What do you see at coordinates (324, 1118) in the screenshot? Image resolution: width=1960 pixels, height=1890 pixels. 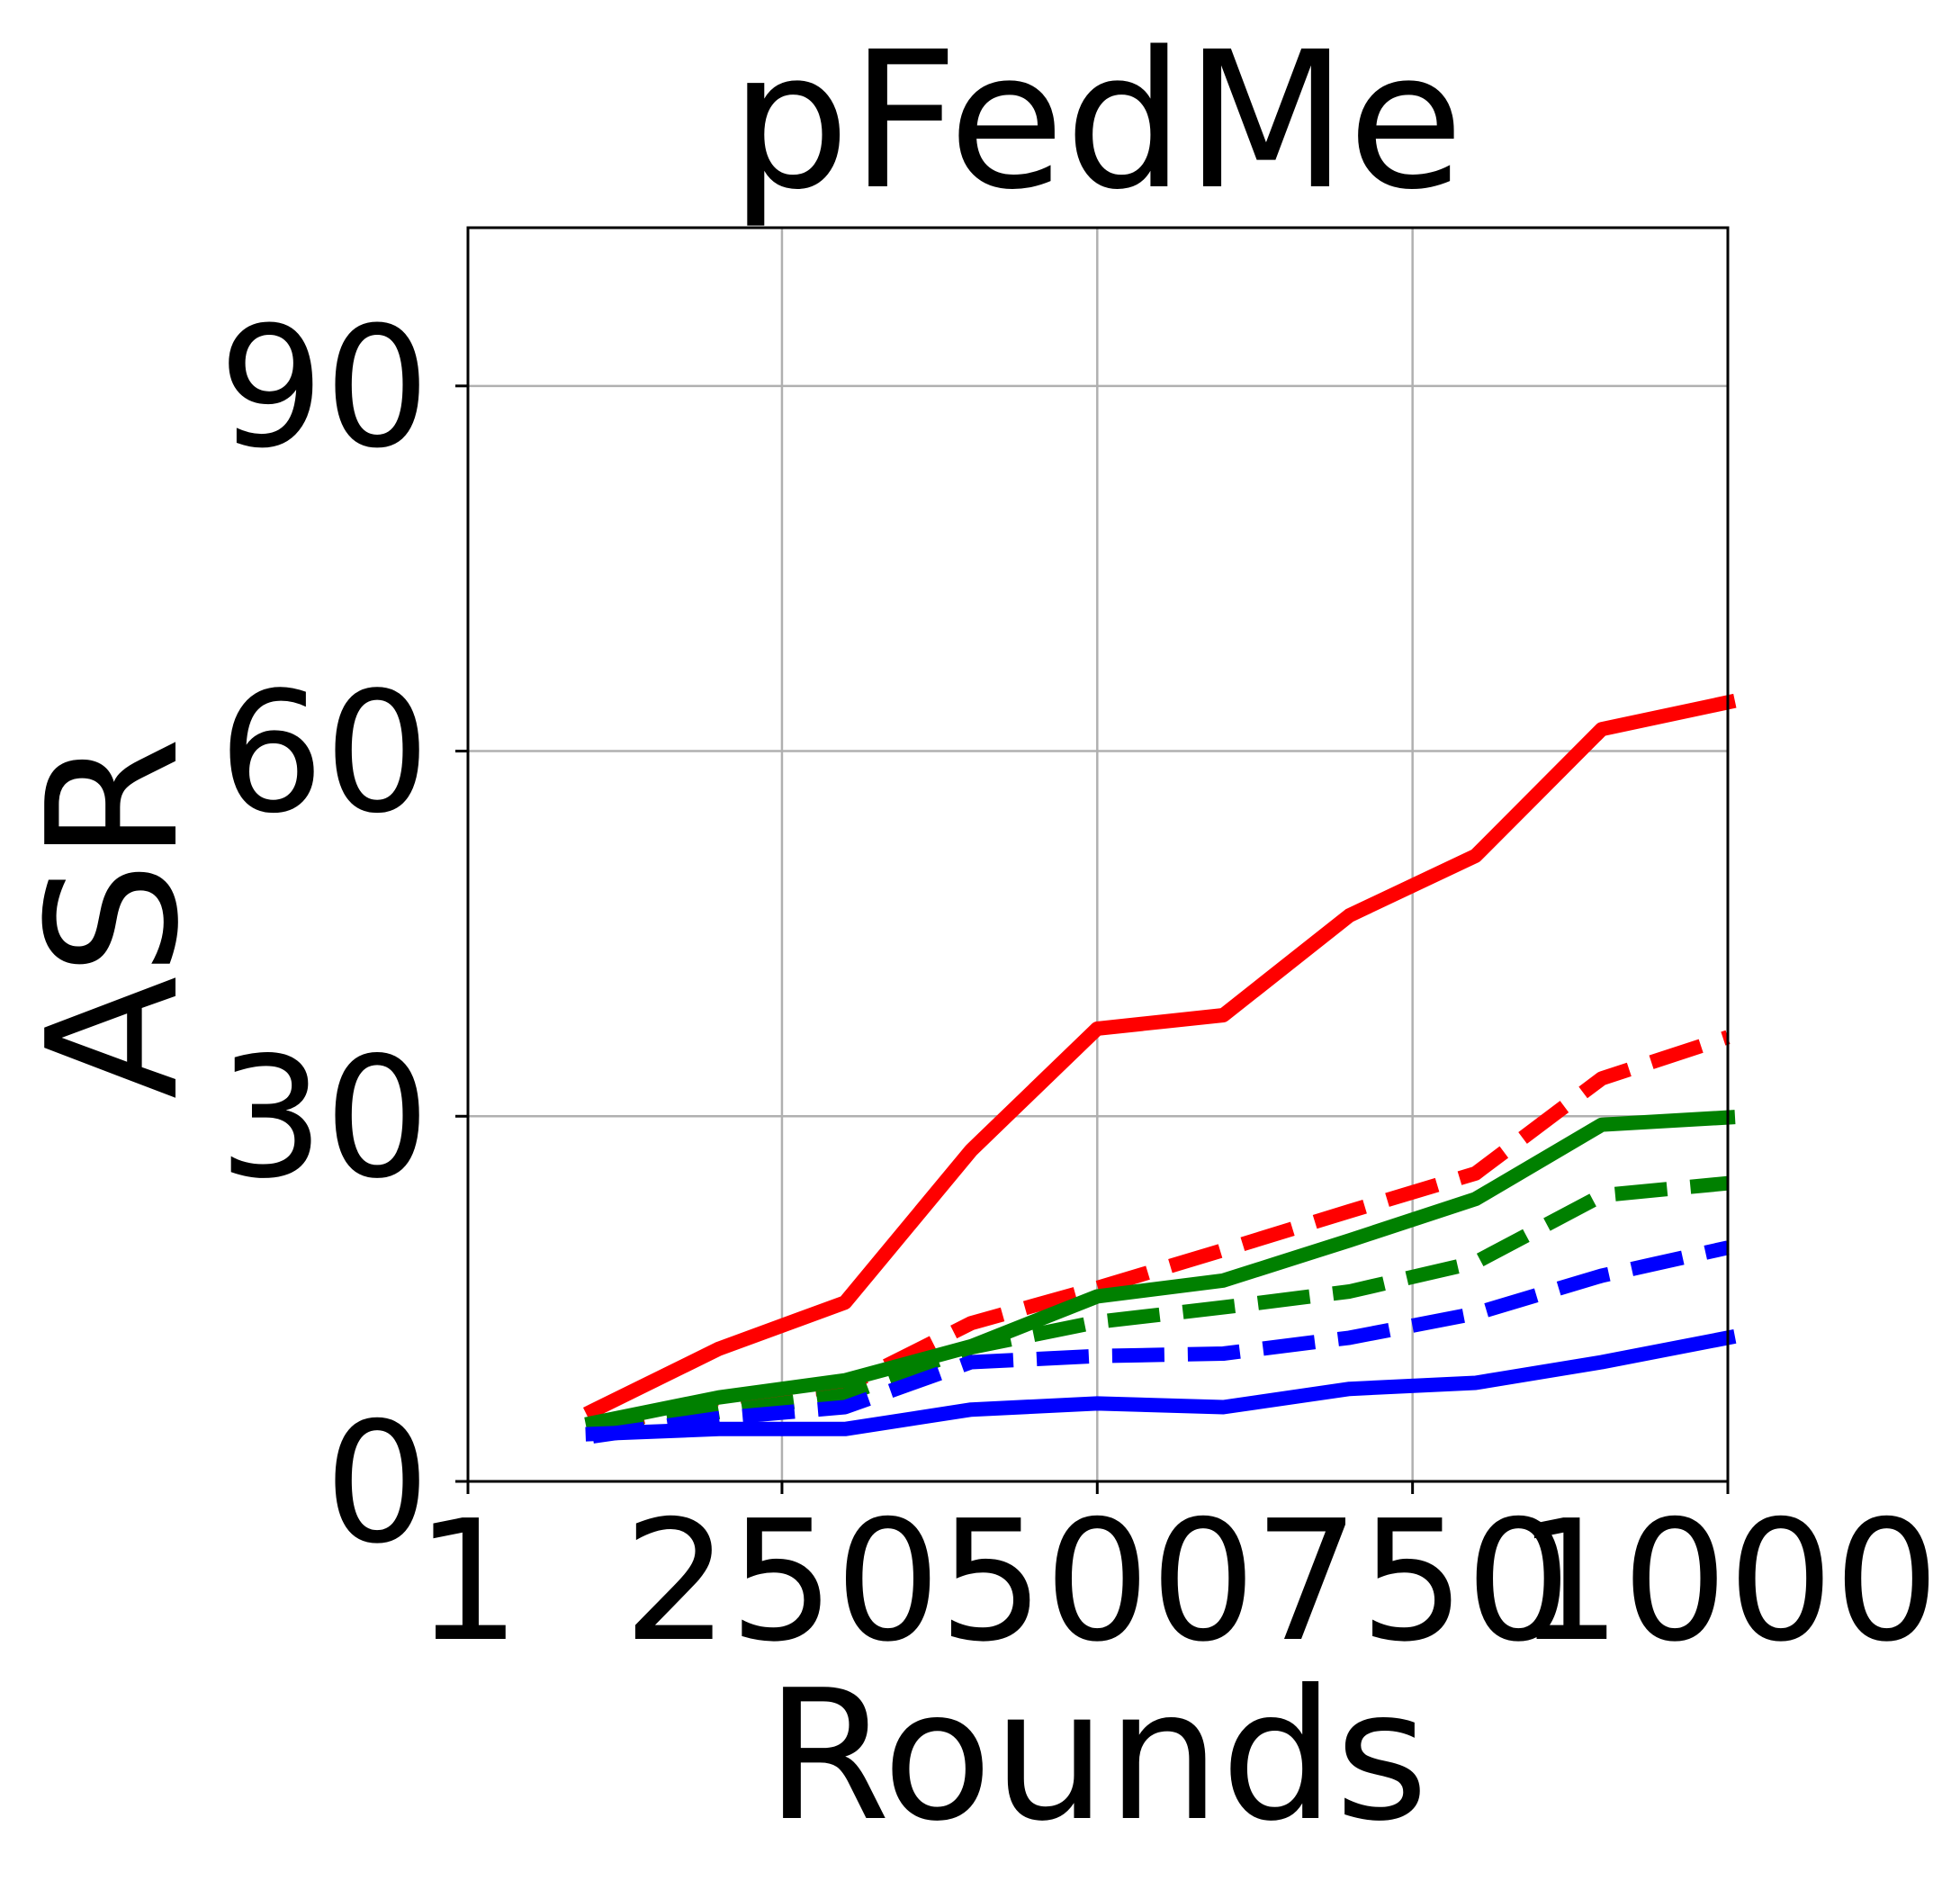 I see `y-tick-label: 30` at bounding box center [324, 1118].